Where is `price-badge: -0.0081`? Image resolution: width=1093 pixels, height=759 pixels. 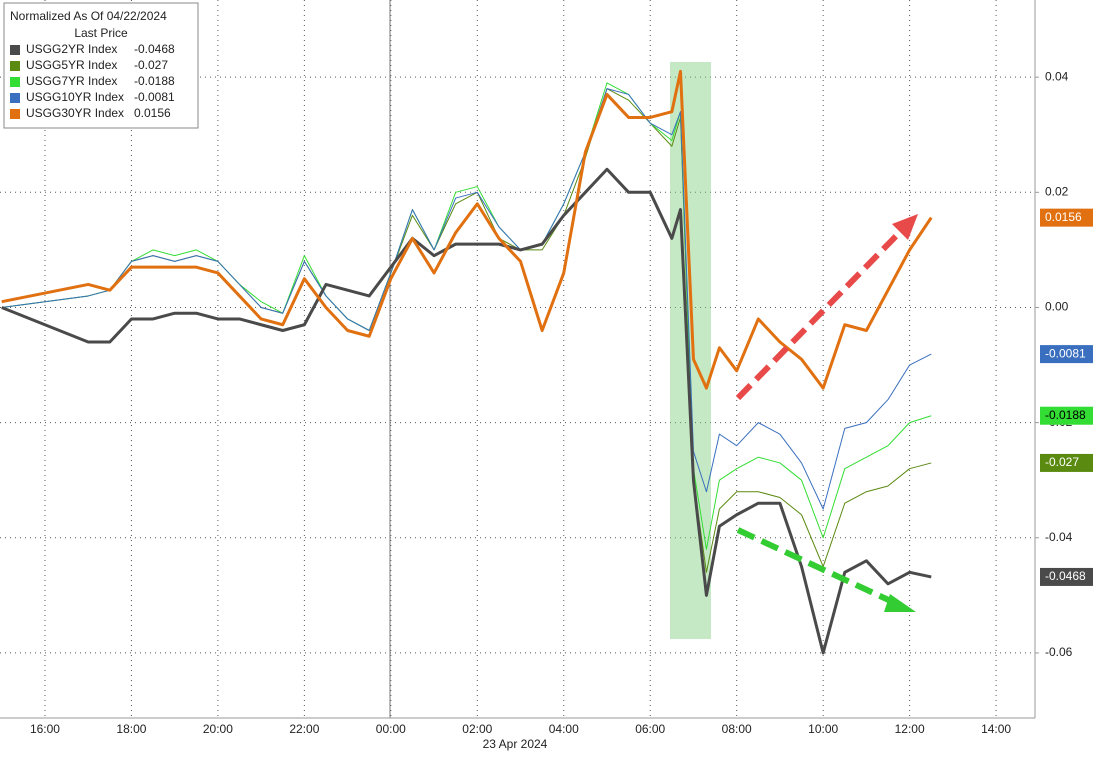 price-badge: -0.0081 is located at coordinates (1066, 354).